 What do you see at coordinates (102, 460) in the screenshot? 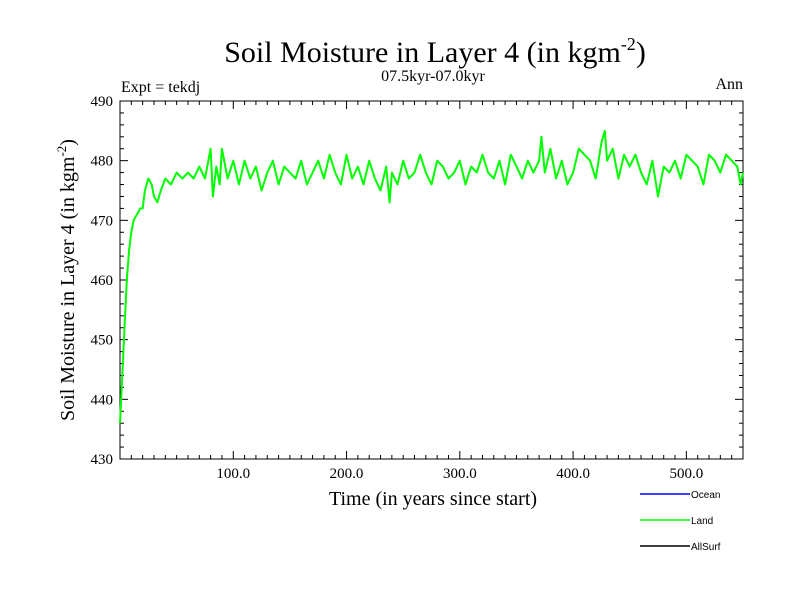
I see `y-tick-label: 430` at bounding box center [102, 460].